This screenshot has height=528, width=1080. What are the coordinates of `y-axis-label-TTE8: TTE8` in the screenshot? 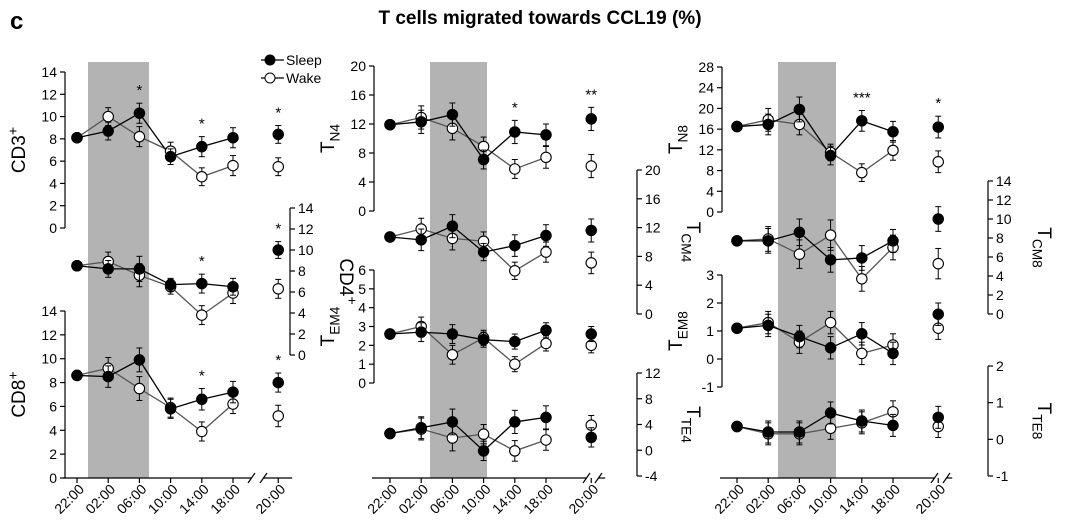 It's located at (1041, 421).